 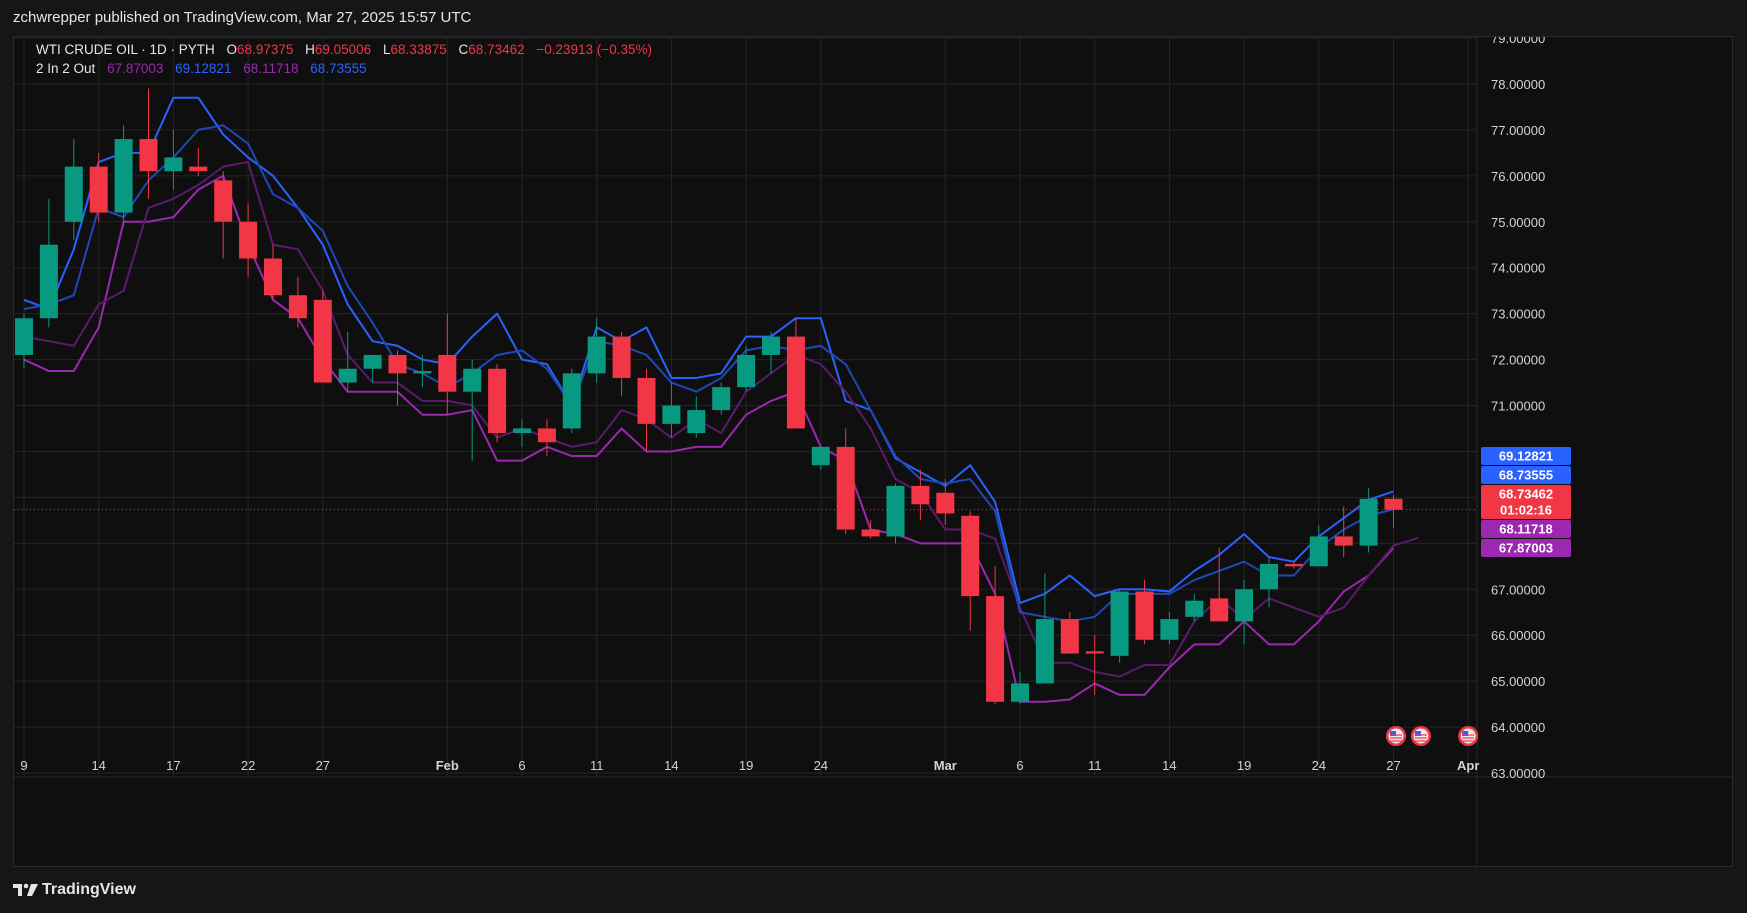 What do you see at coordinates (414, 49) in the screenshot?
I see `ohlc-low: L68.33875` at bounding box center [414, 49].